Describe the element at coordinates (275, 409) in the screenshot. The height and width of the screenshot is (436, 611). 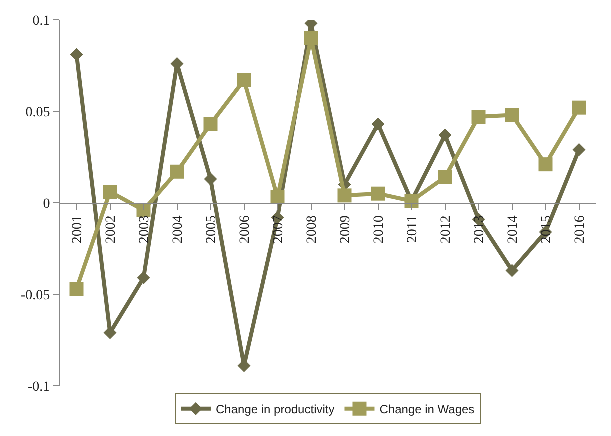
I see `legend-label: Change in productivity` at that location.